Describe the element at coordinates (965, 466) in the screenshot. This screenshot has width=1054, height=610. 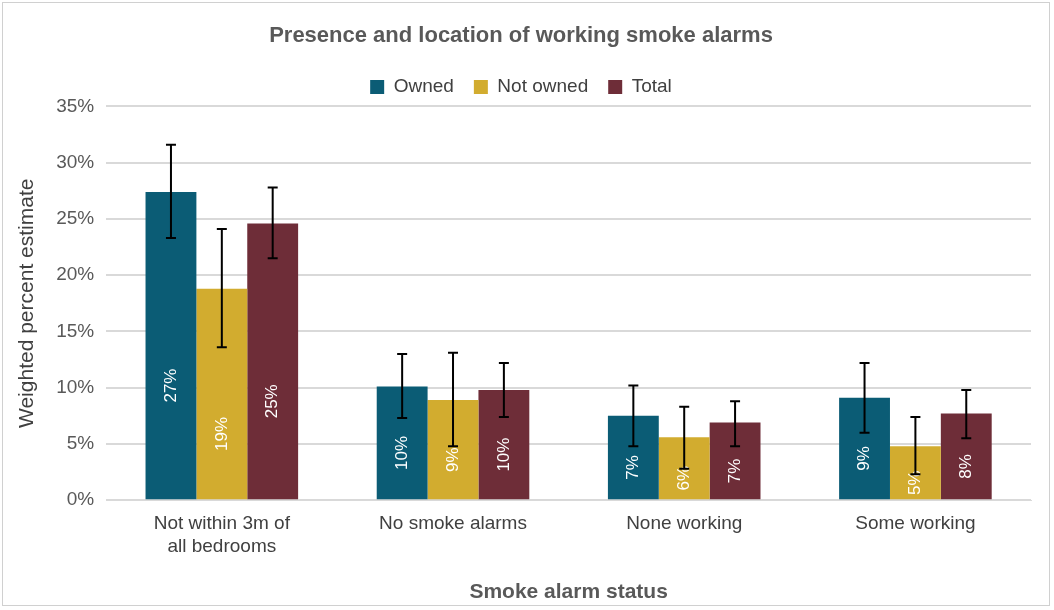
I see `data-label: 8%` at that location.